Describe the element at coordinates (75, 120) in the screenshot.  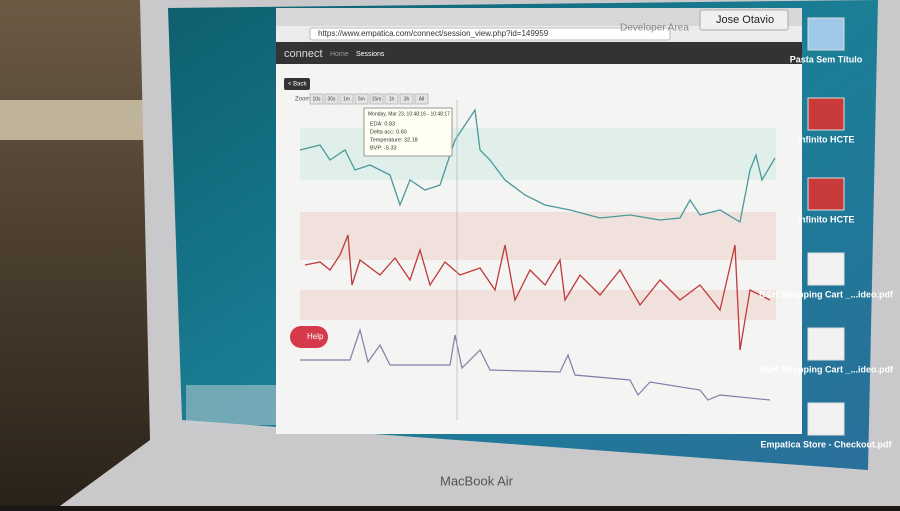
I see `desk` at that location.